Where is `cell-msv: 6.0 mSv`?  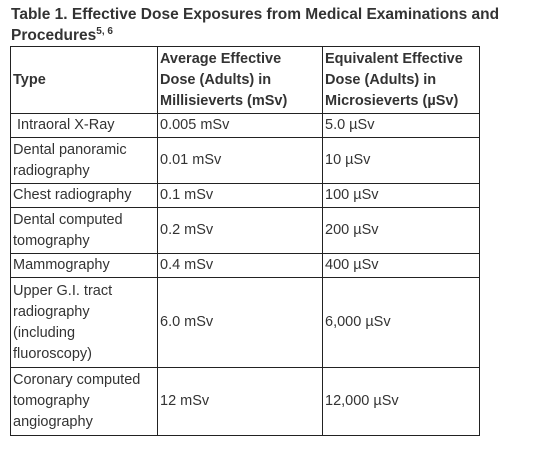 cell-msv: 6.0 mSv is located at coordinates (240, 322).